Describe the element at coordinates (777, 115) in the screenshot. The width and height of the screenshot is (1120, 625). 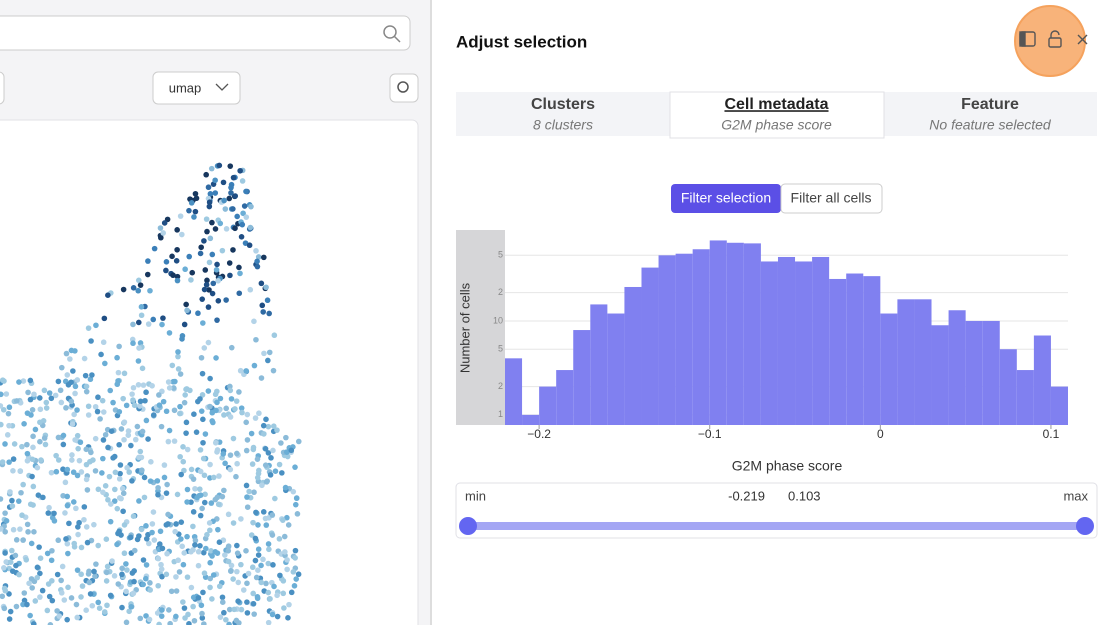
I see `active-tab` at that location.